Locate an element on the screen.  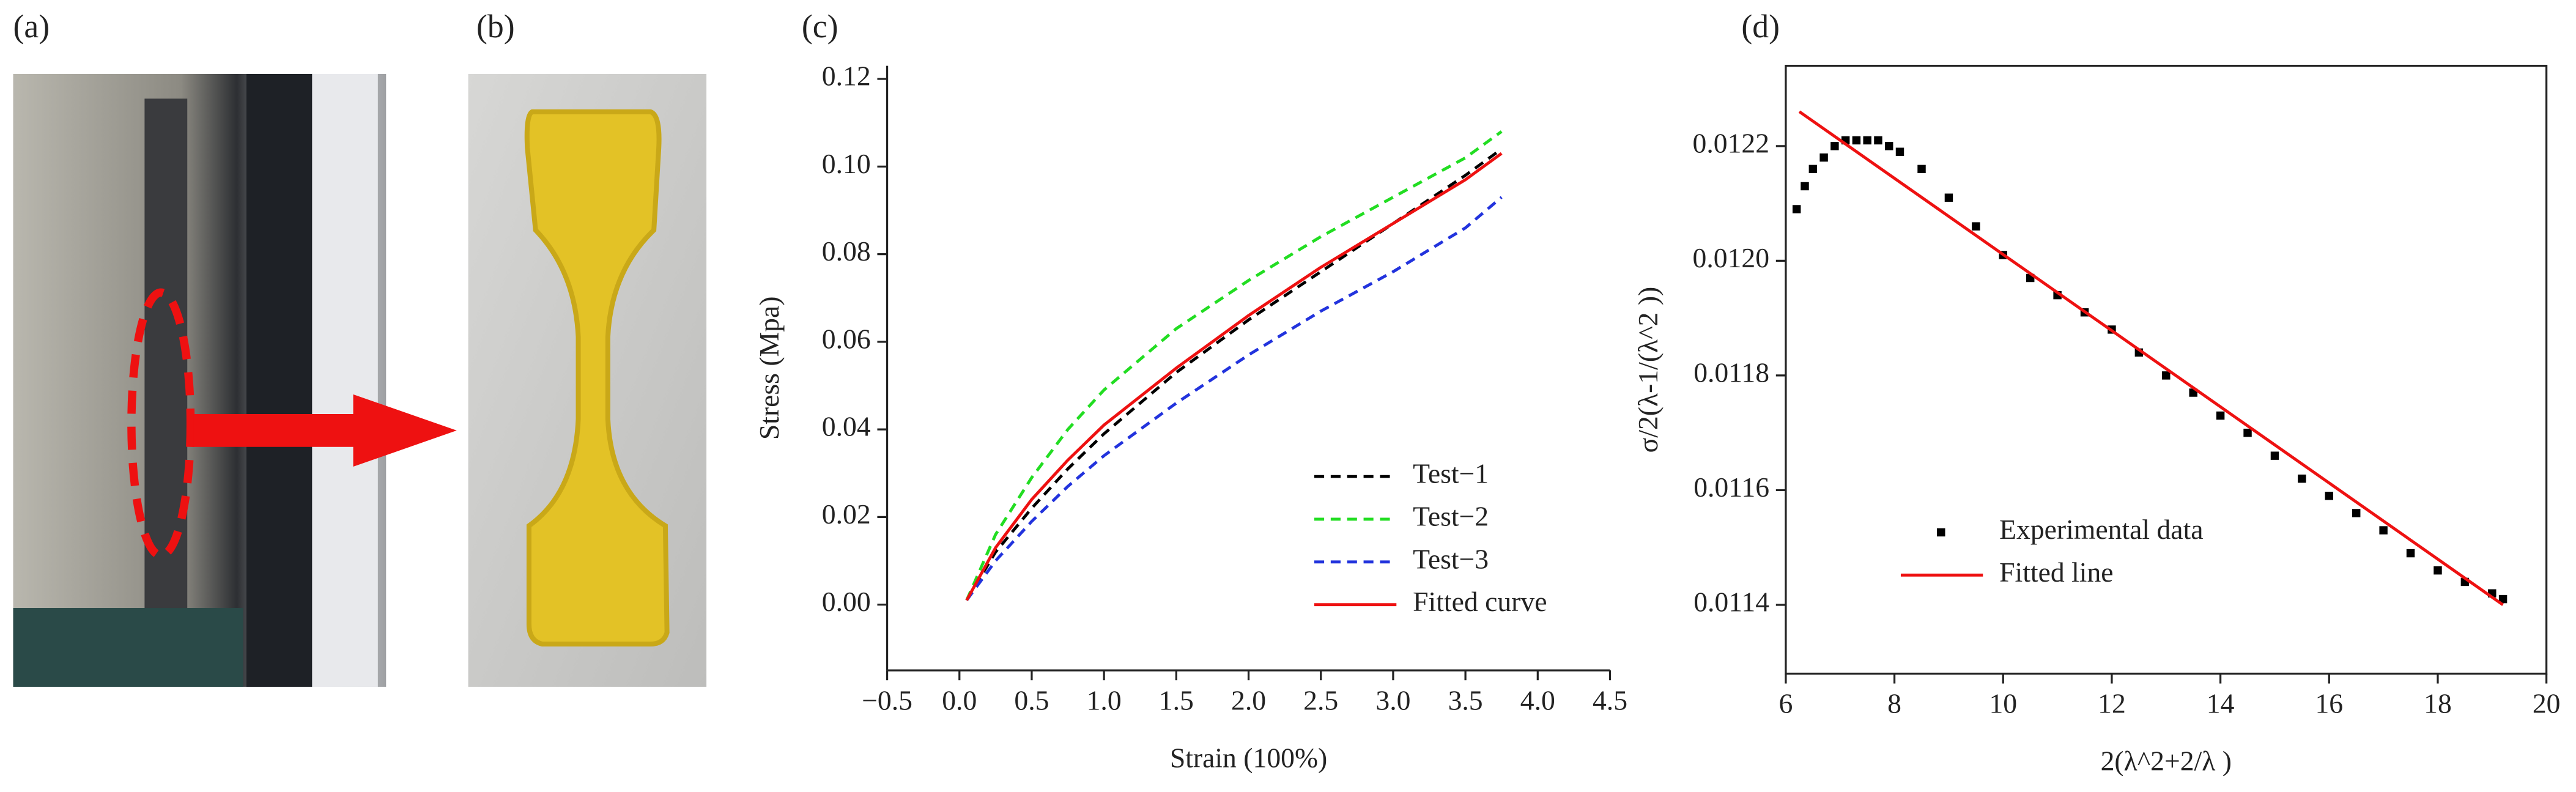
x-tick-label: 6 is located at coordinates (1786, 703).